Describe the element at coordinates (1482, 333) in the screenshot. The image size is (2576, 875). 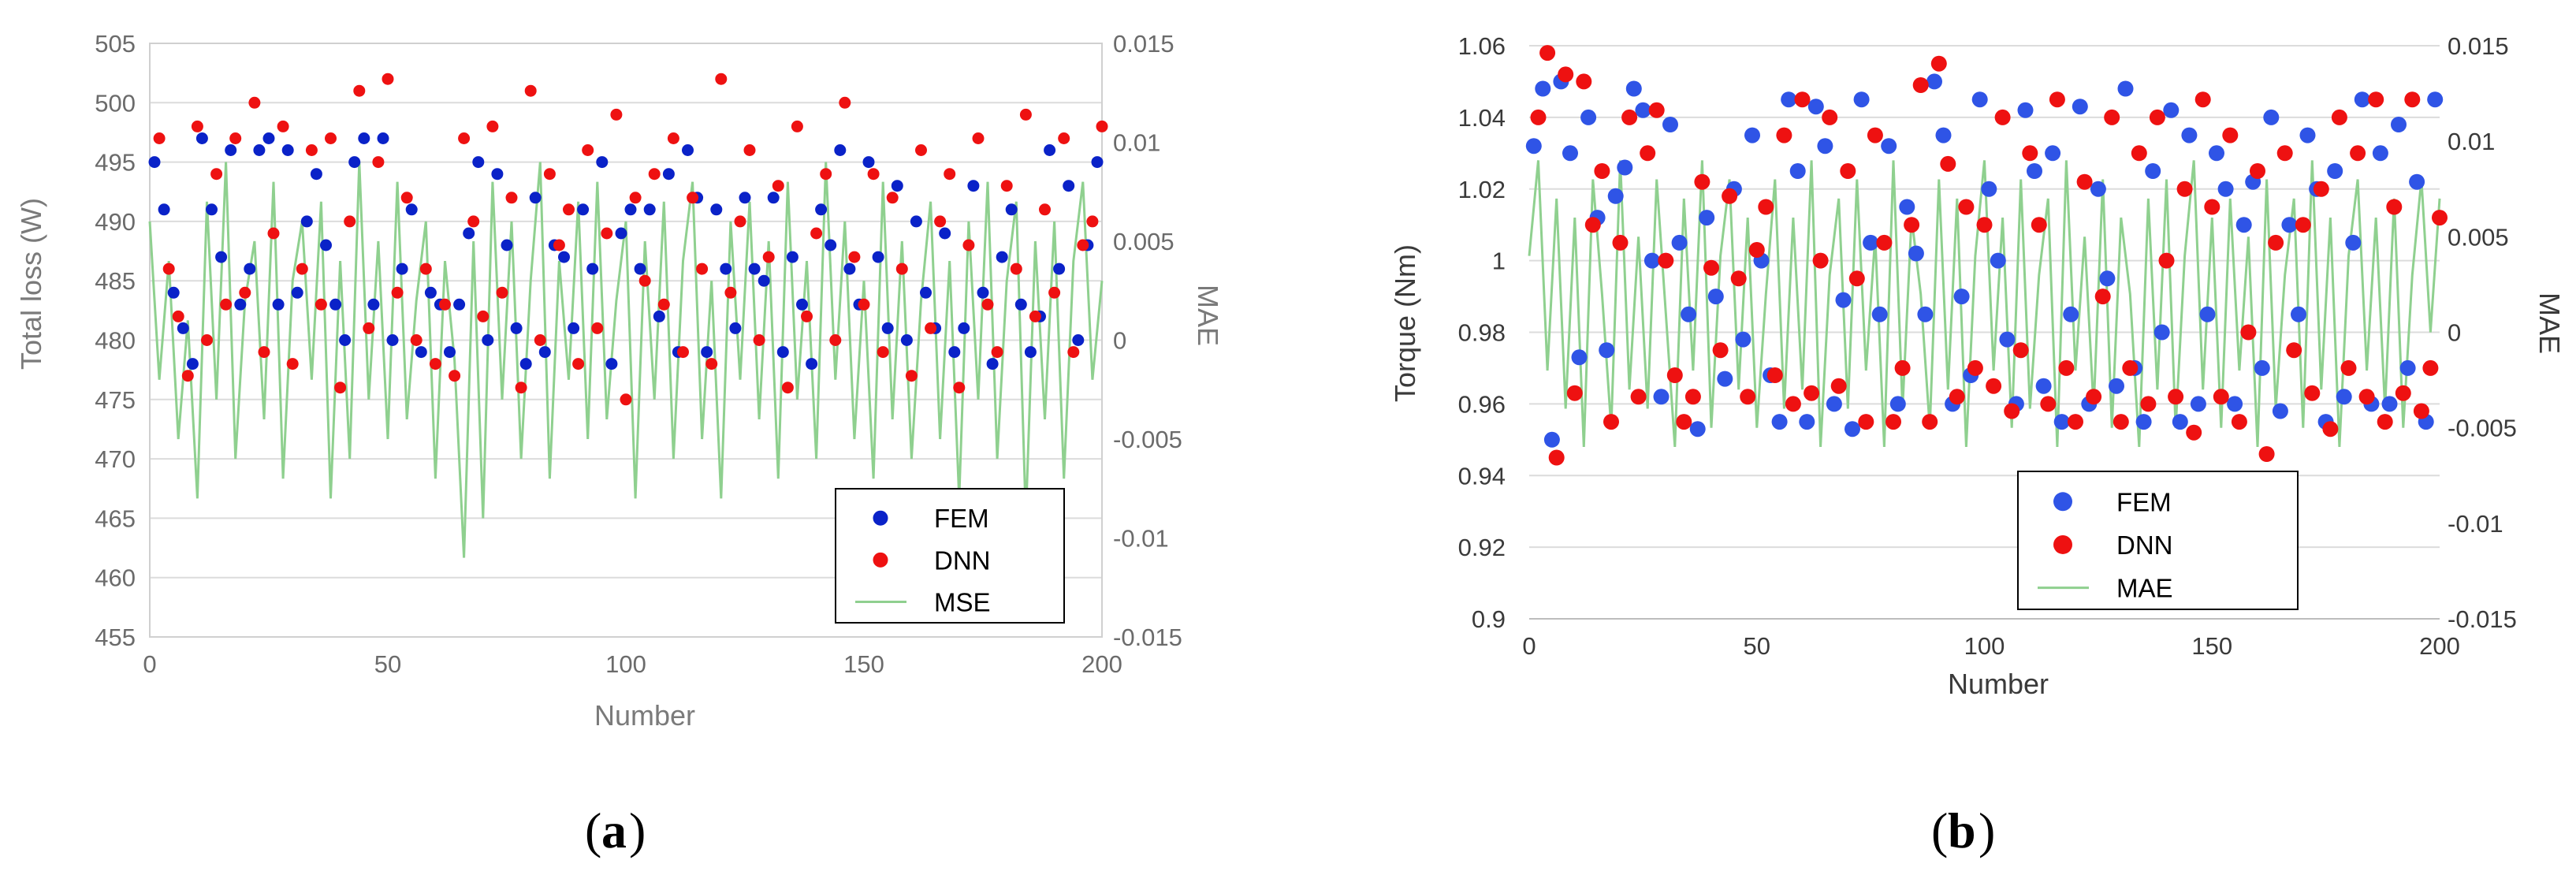
I see `panel-b-ytick: 0.98` at that location.